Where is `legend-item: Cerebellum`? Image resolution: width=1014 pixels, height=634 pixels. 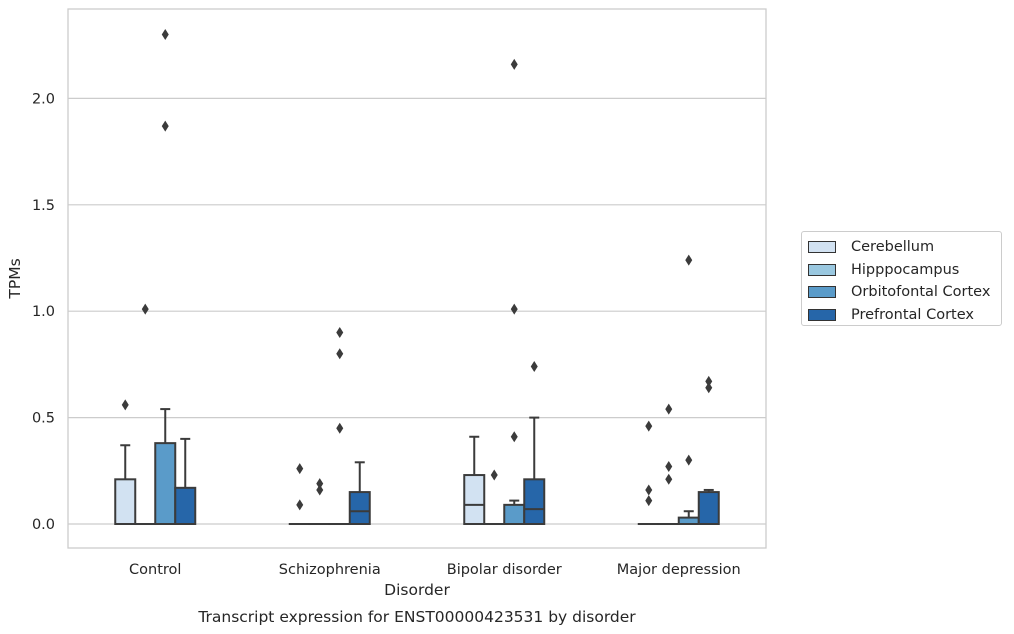 legend-item: Cerebellum is located at coordinates (904, 247).